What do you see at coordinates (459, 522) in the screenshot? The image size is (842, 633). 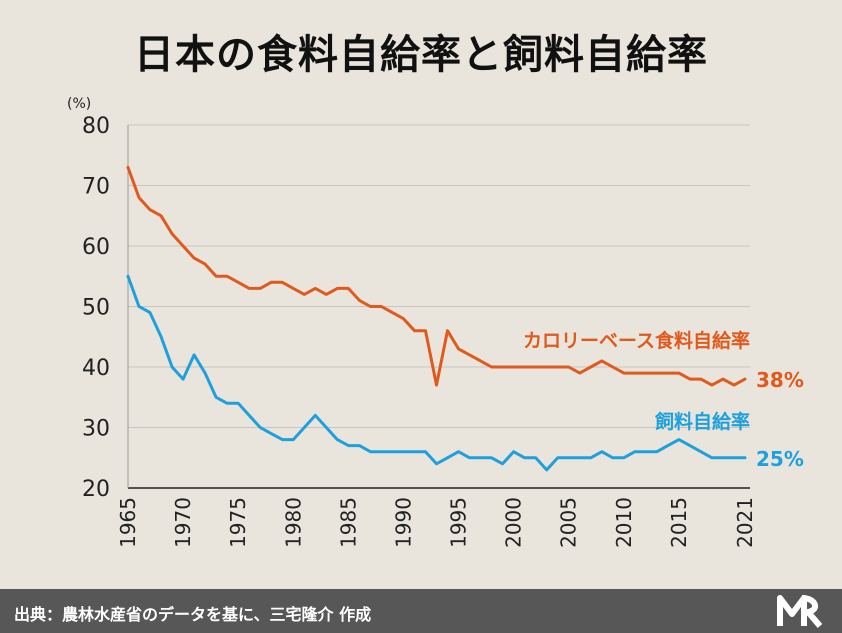 I see `x-tick-label: 1995` at bounding box center [459, 522].